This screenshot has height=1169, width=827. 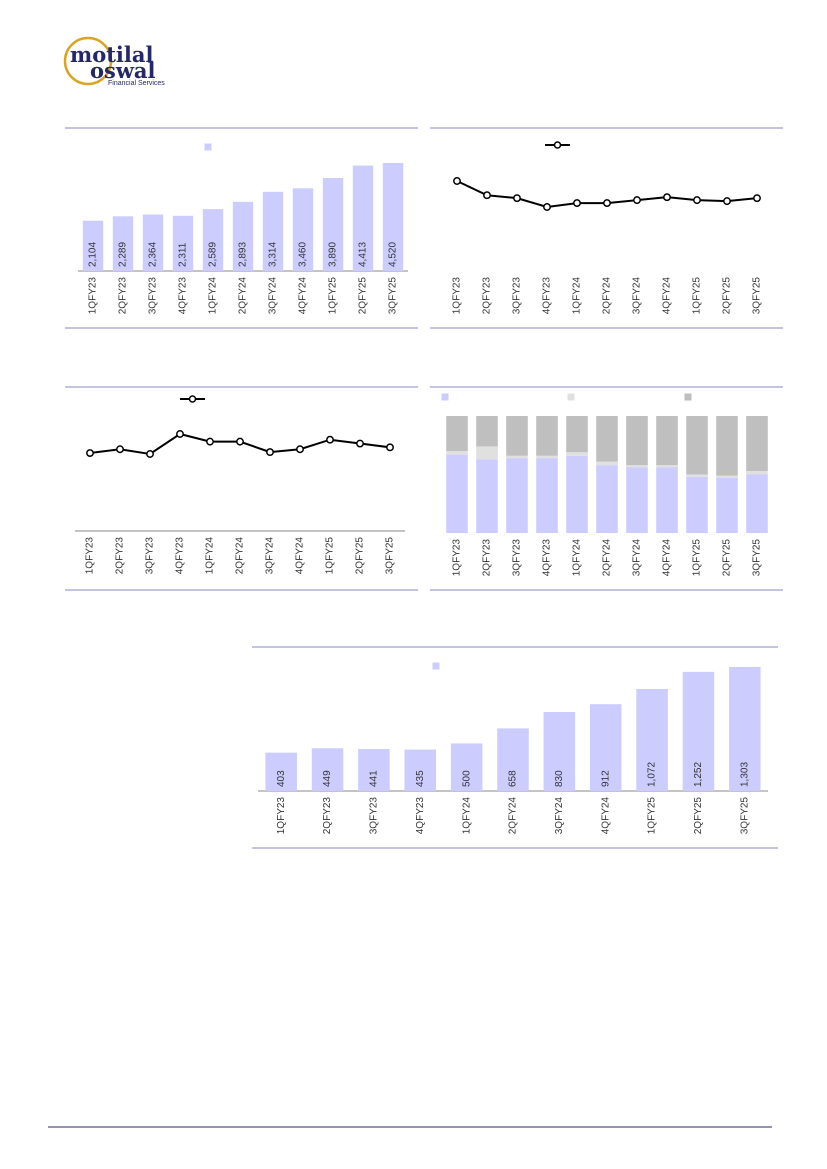 I want to click on value-label: 658, so click(x=513, y=778).